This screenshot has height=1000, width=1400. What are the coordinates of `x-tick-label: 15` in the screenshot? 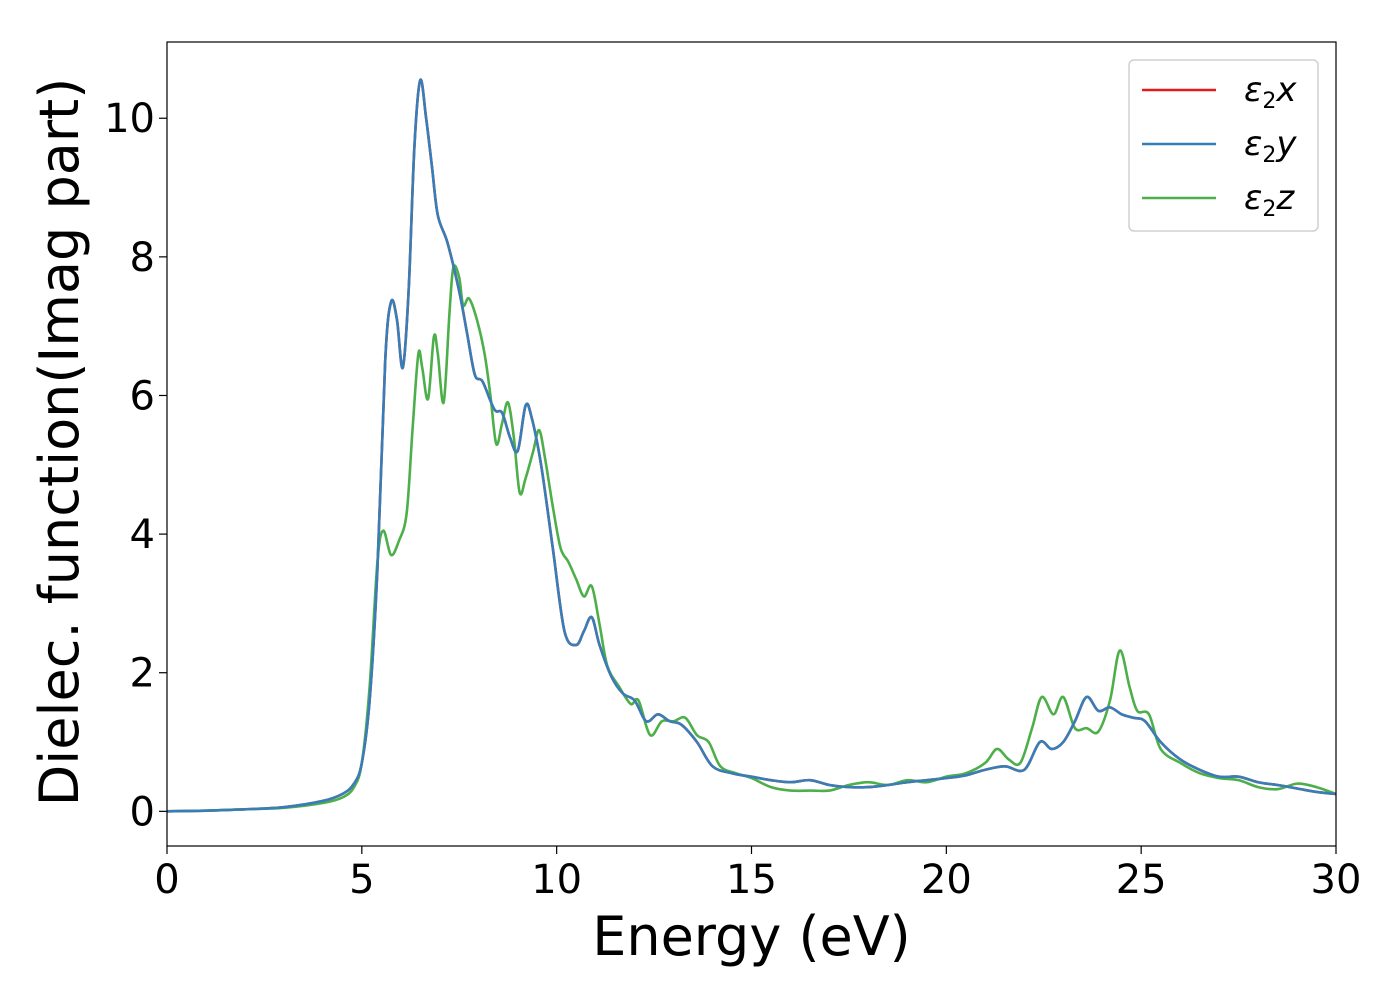 It's located at (751, 880).